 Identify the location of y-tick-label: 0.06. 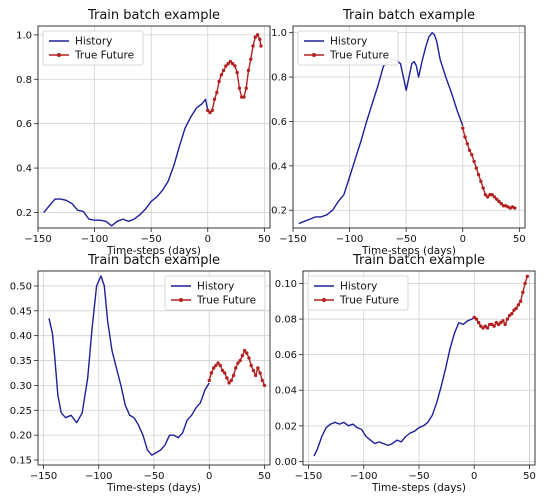
(286, 355).